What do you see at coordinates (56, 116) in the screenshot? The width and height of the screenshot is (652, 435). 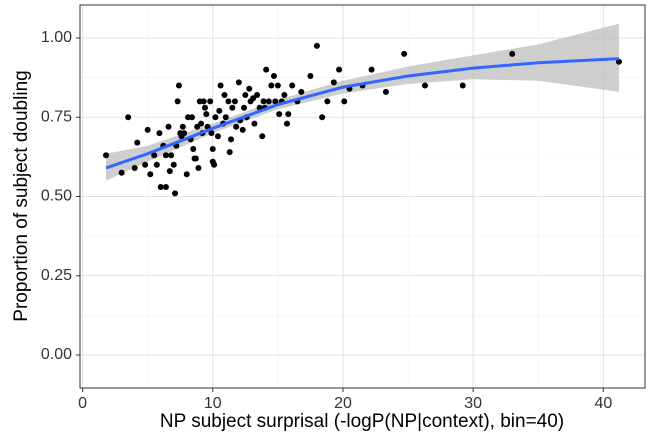 I see `y-tick-label: 0.75` at bounding box center [56, 116].